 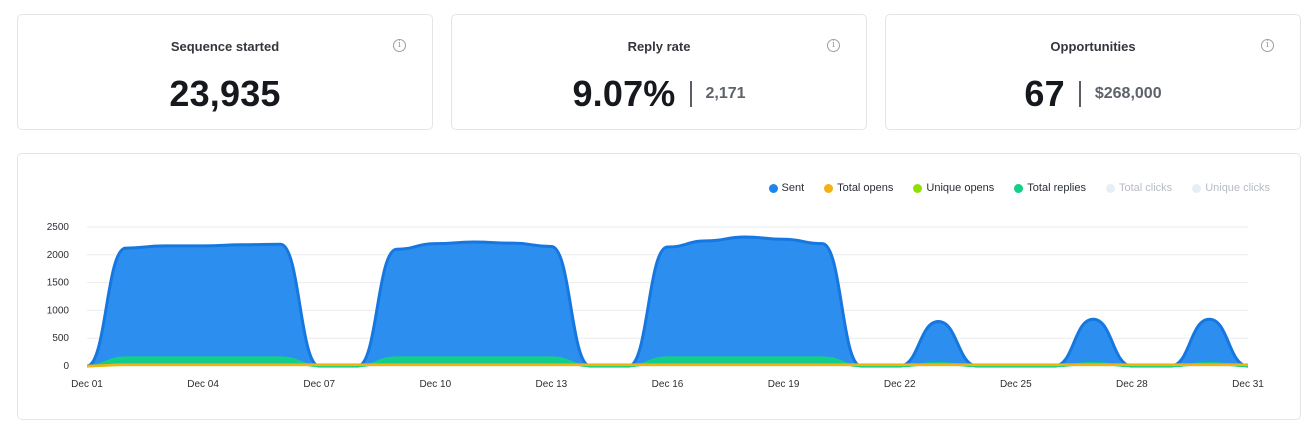 I want to click on stat-card-reply-rate: Reply rate i 9.07% 2,171, so click(x=659, y=72).